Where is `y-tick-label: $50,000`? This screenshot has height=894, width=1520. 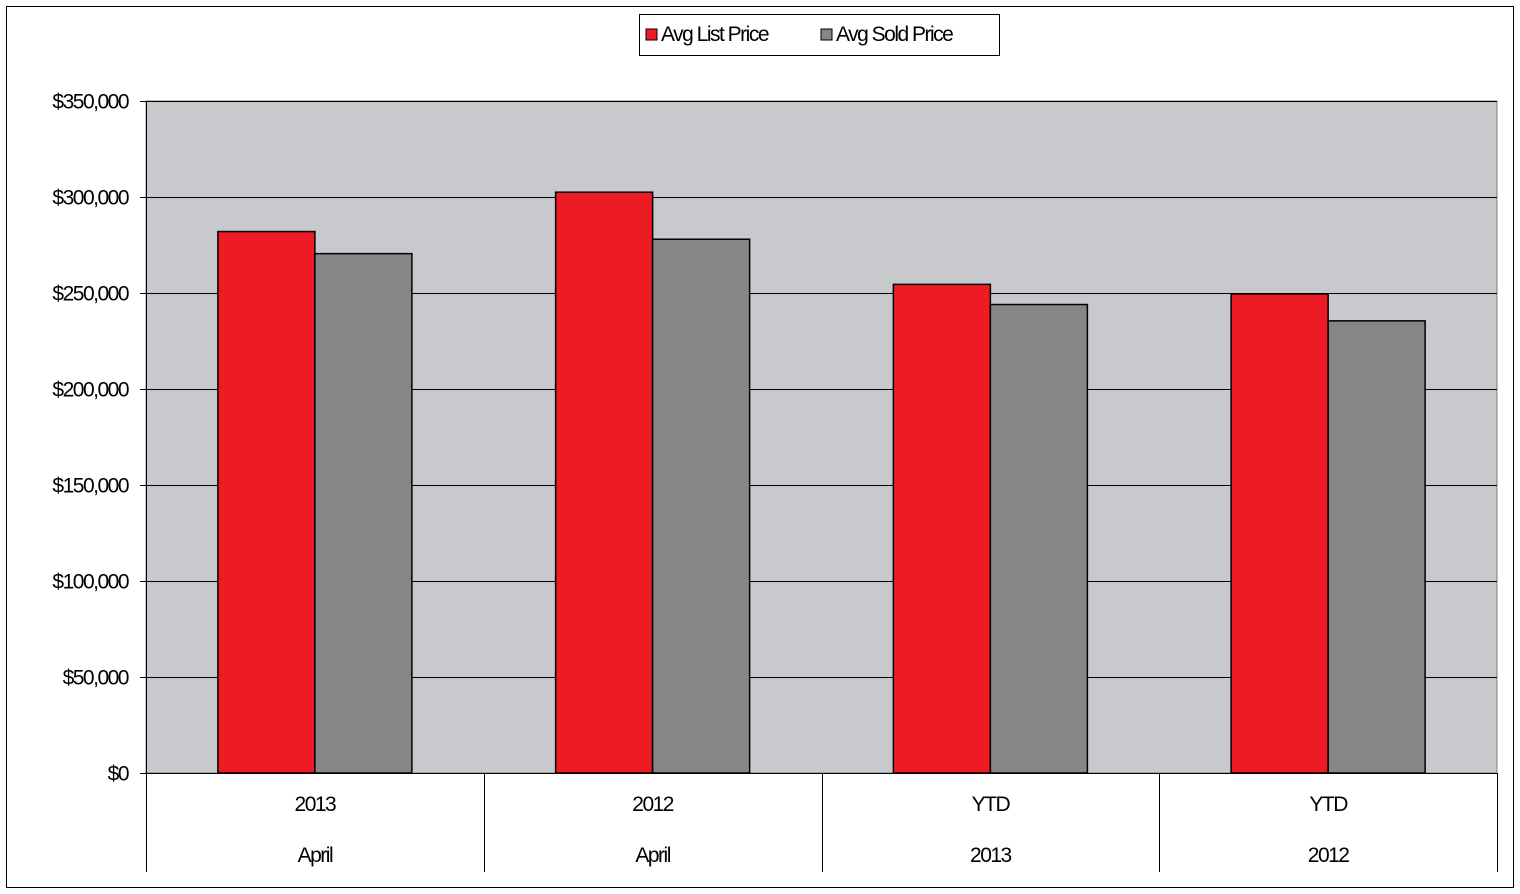
y-tick-label: $50,000 is located at coordinates (96, 678).